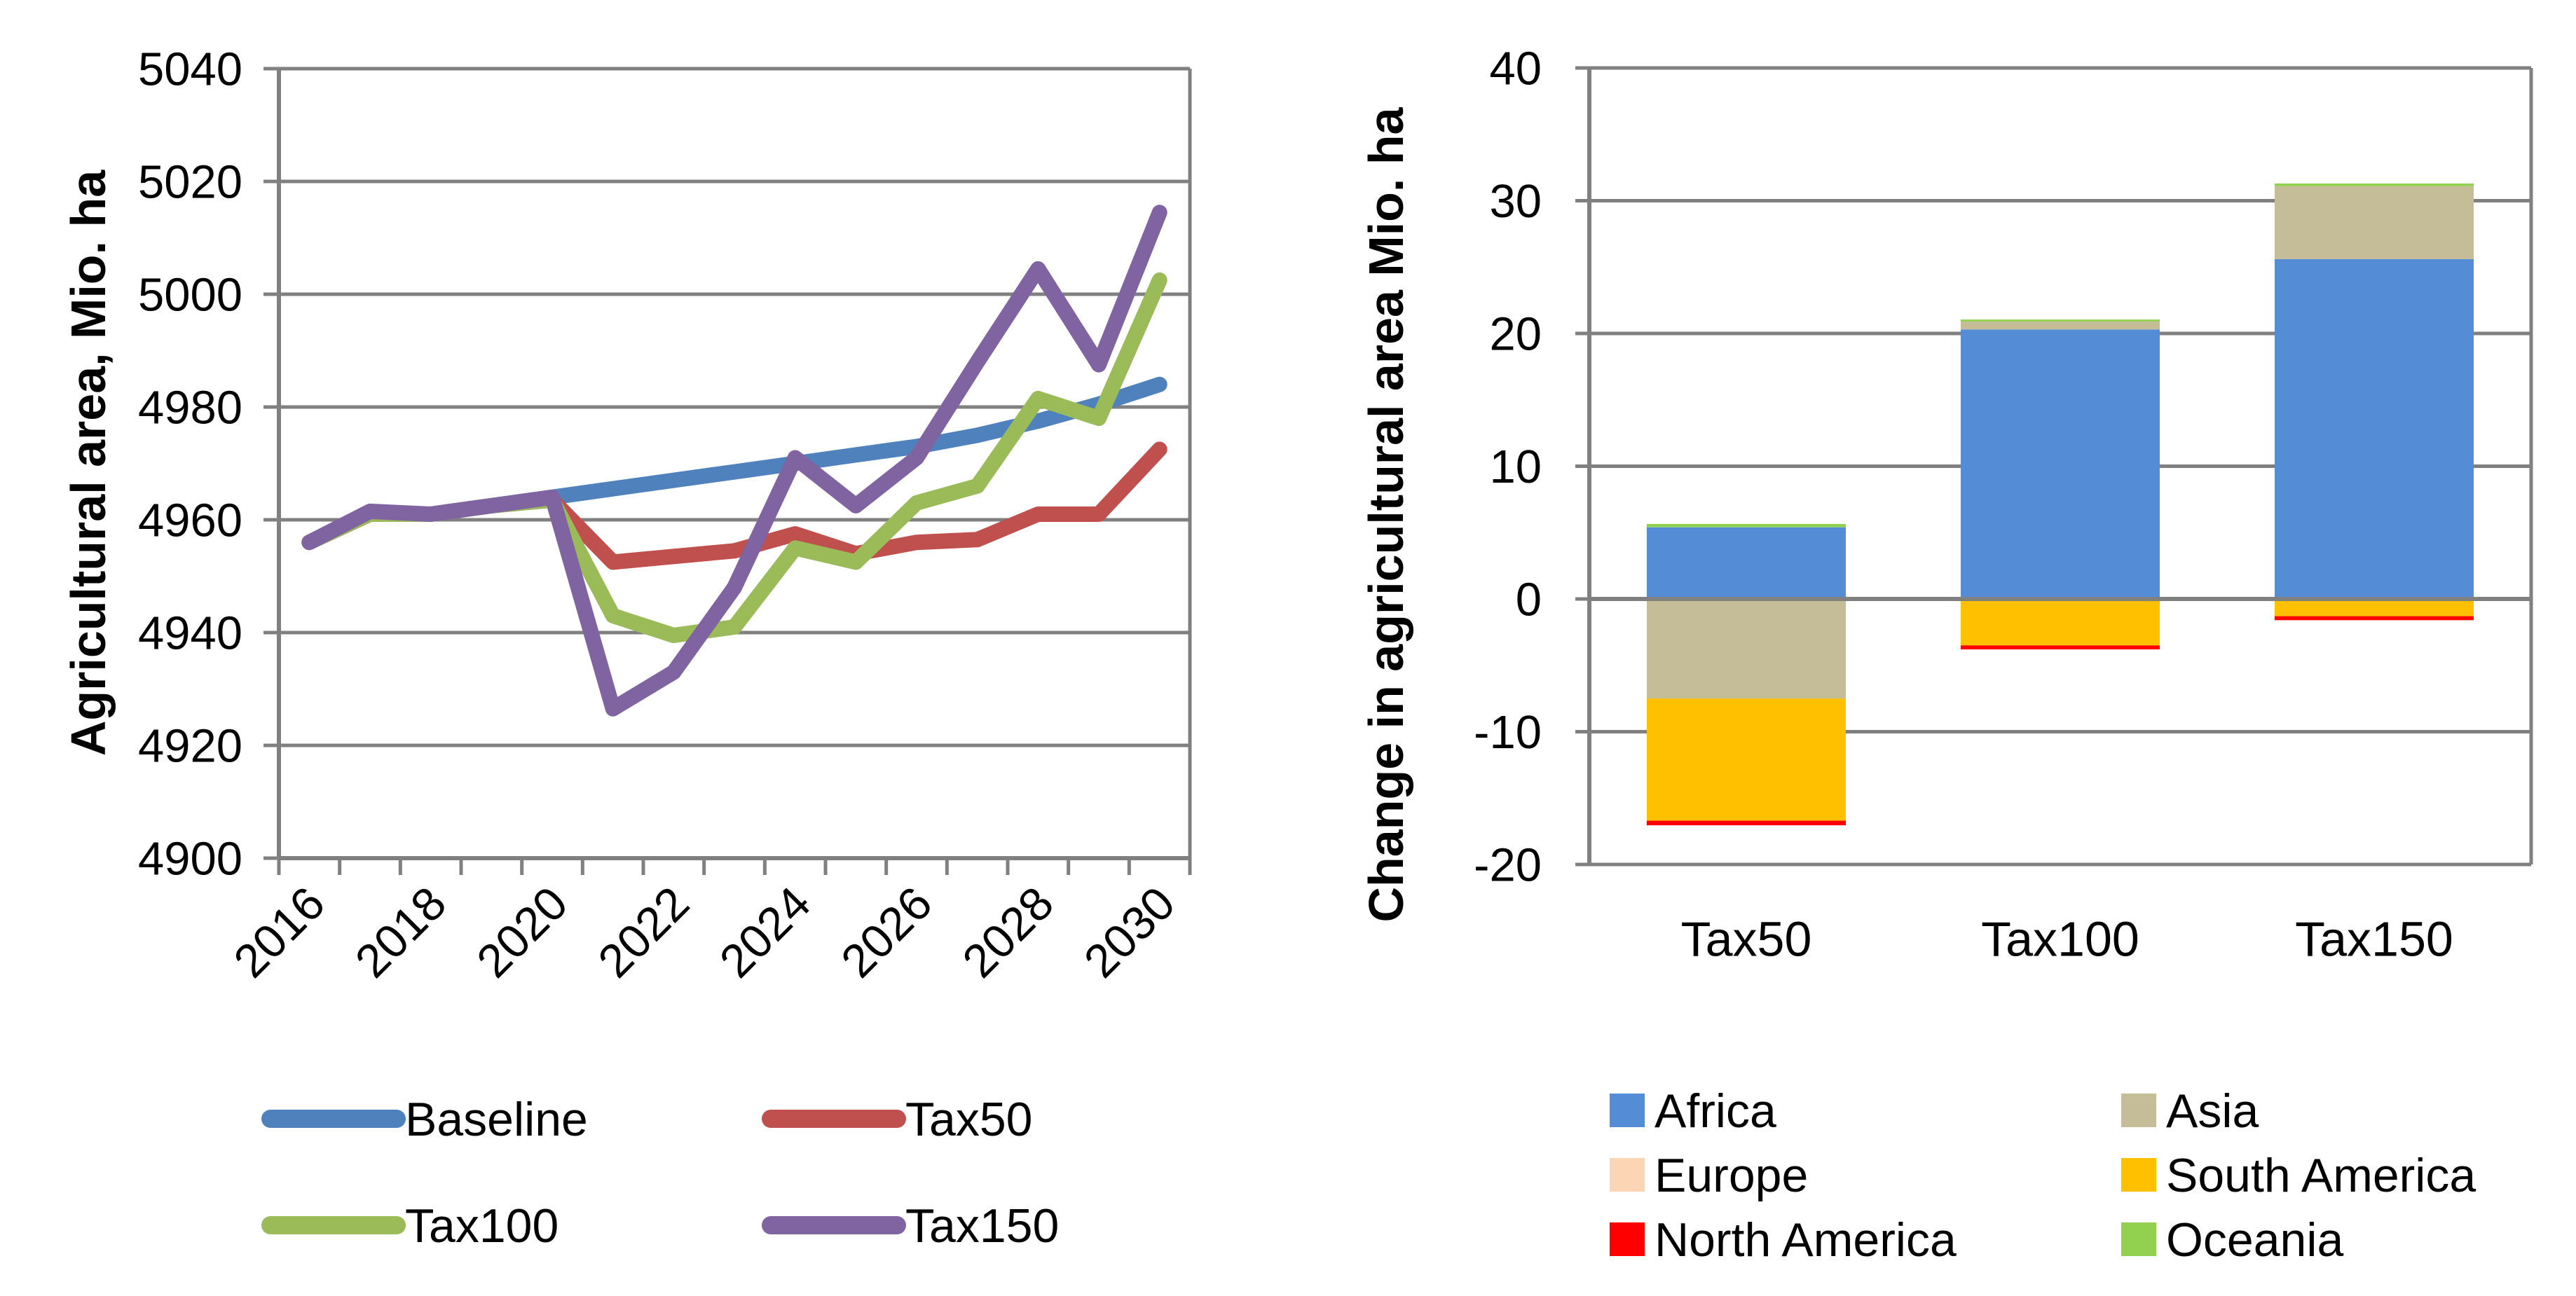  Describe the element at coordinates (2060, 325) in the screenshot. I see `bar-segment-asia-tax100` at that location.